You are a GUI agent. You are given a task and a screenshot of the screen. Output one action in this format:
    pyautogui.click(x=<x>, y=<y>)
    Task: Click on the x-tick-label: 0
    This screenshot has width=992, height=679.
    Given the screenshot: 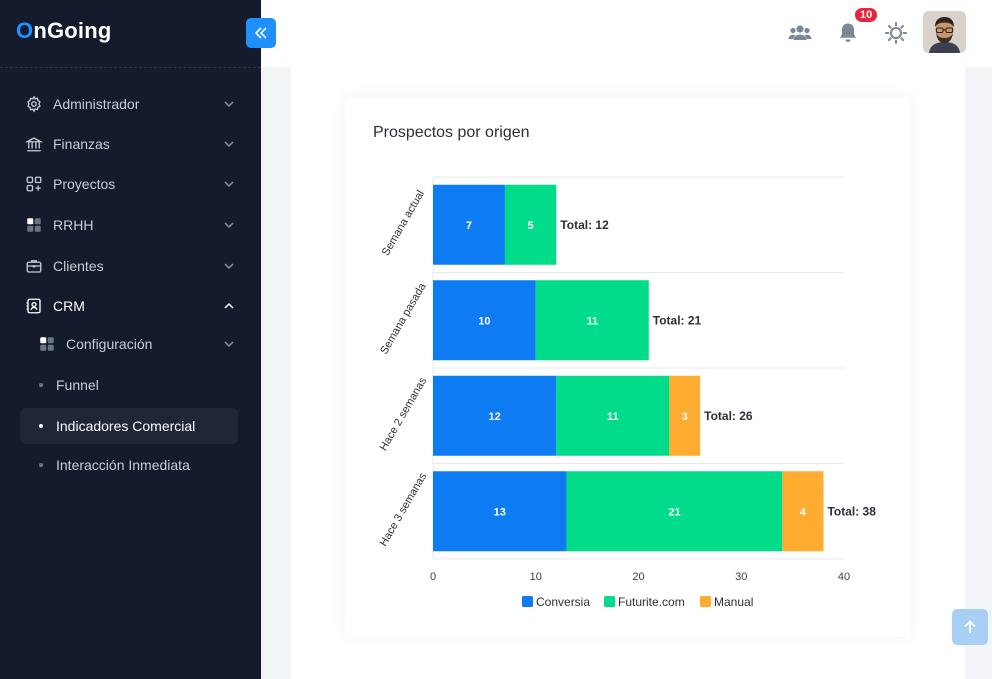 What is the action you would take?
    pyautogui.click(x=433, y=577)
    